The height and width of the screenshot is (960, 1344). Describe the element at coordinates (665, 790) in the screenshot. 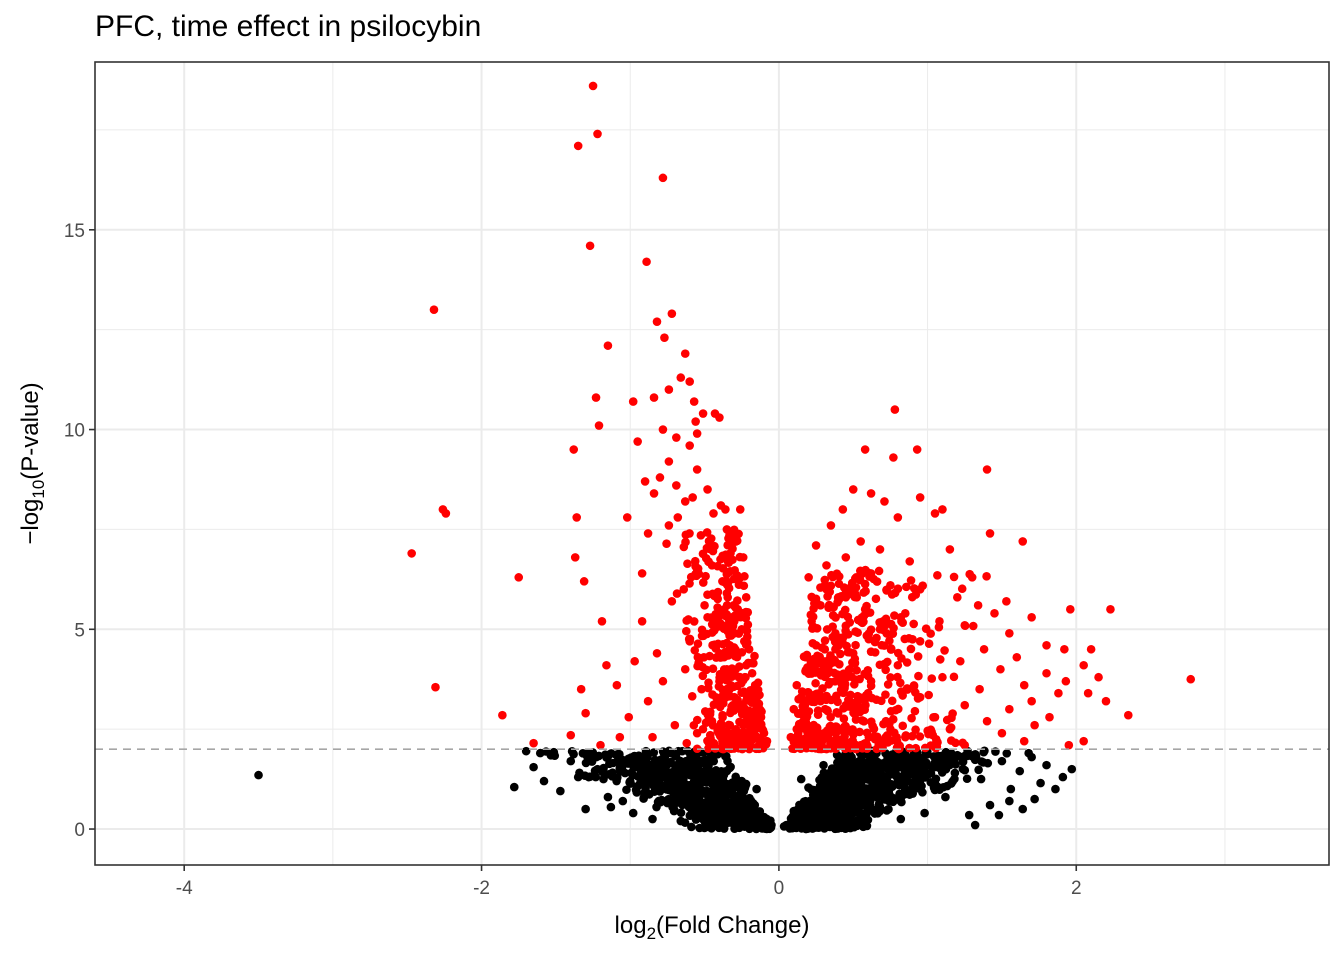

I see `non-significant-points` at that location.